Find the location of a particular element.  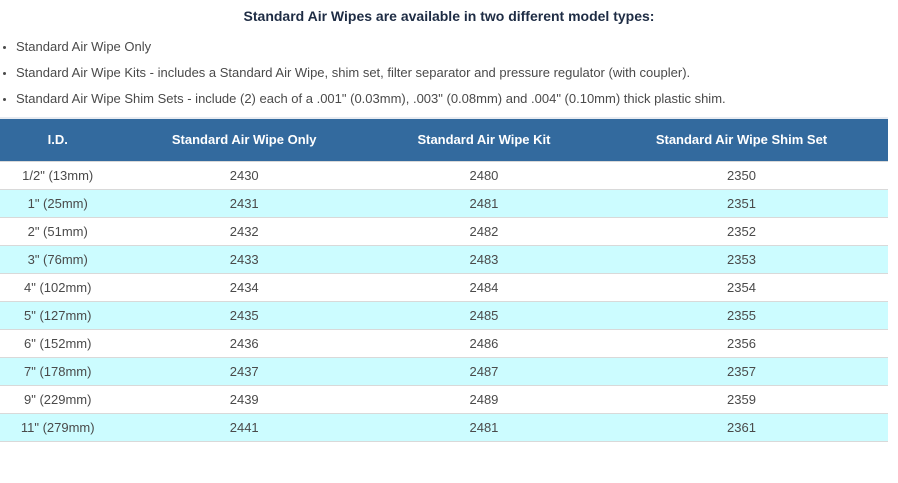

cell-shim-set: 2355 is located at coordinates (741, 315).